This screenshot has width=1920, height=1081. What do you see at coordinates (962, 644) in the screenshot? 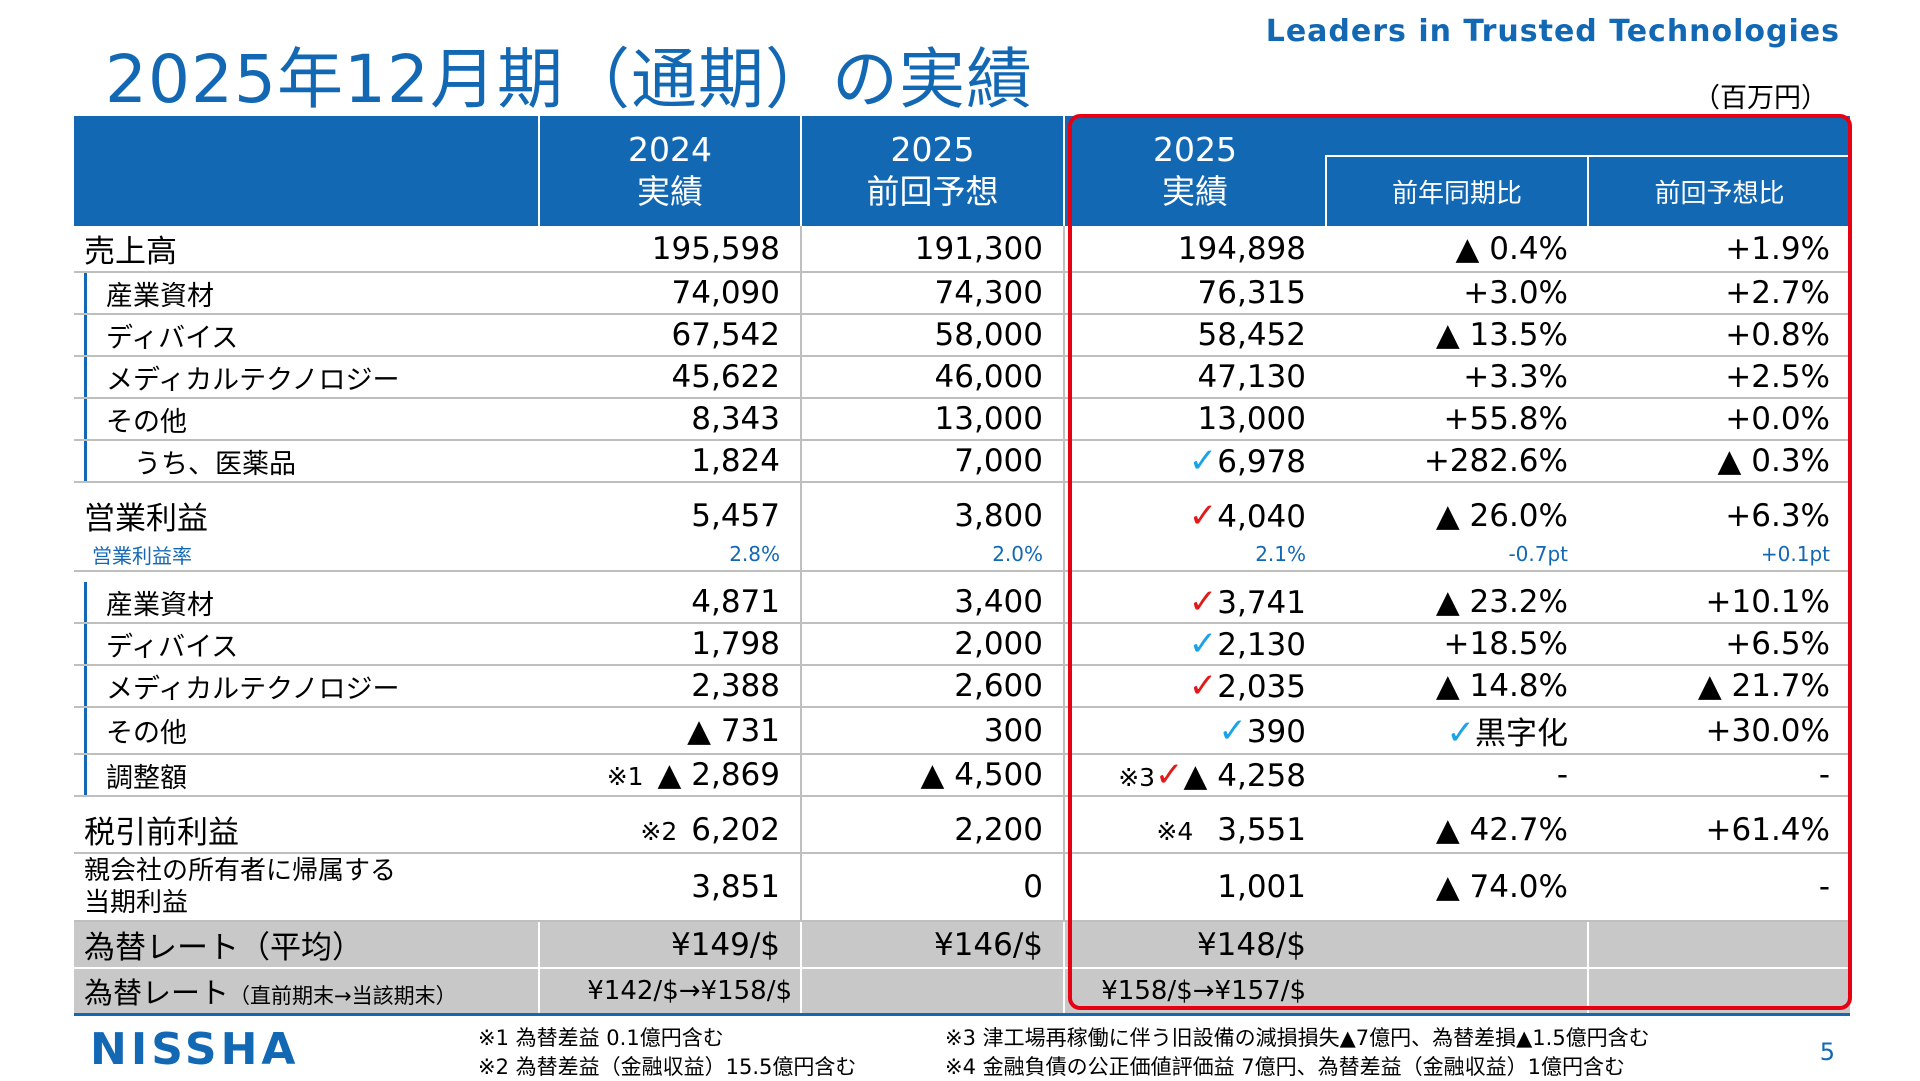
I see `row-op-devices: ディバイス 1,798 2,000 ✓2,130 +18.5% +6.5%` at bounding box center [962, 644].